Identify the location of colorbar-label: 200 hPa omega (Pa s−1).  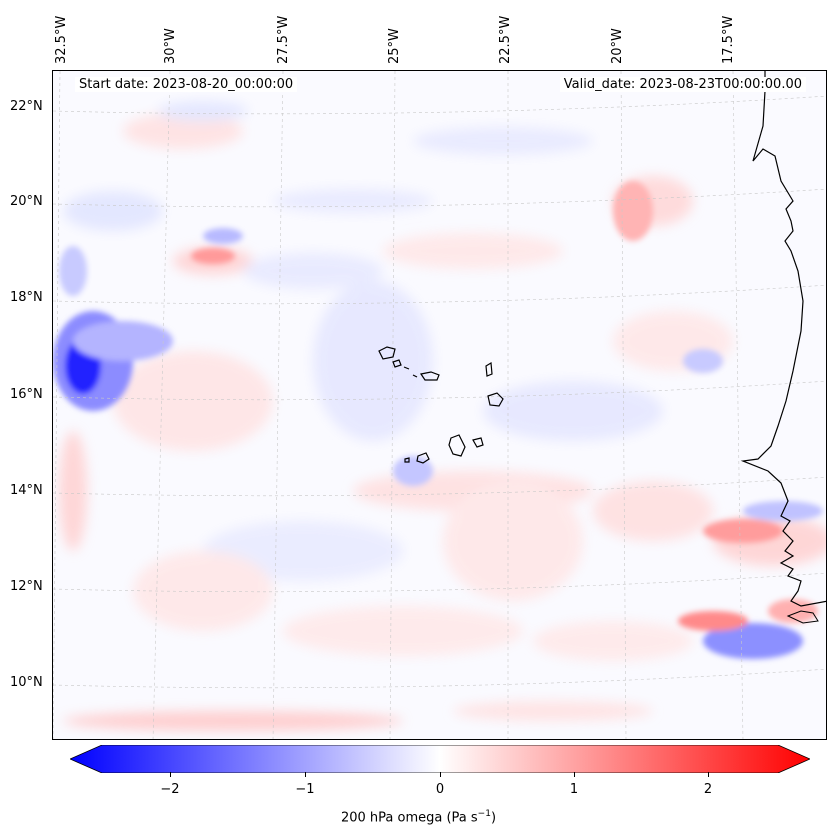
(418, 817).